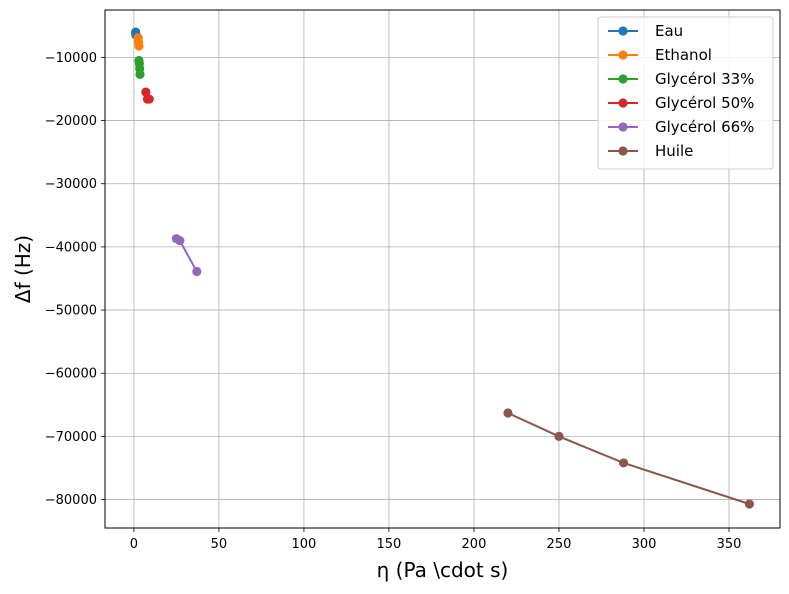  I want to click on legend-label: Glycérol 33%, so click(704, 79).